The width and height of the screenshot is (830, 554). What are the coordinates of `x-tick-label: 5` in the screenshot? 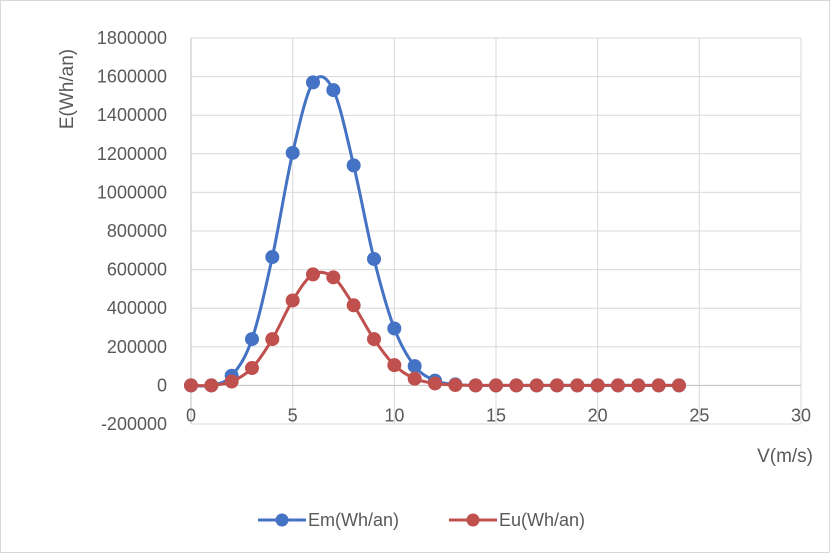 It's located at (293, 415).